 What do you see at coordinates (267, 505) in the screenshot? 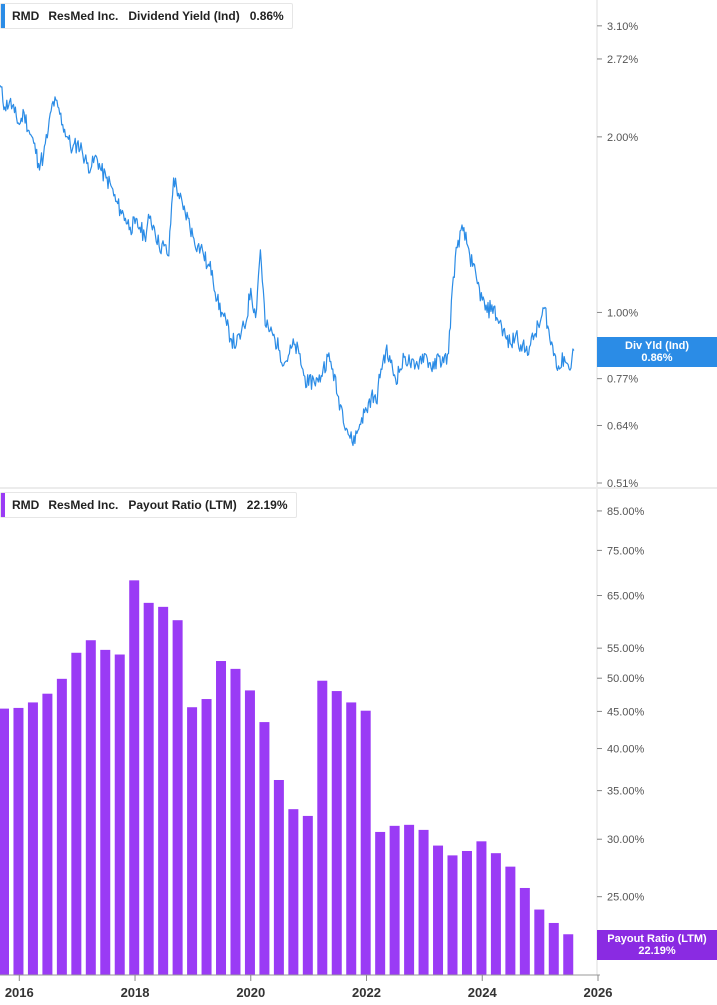
I see `payout-legend-value: 22.19%` at bounding box center [267, 505].